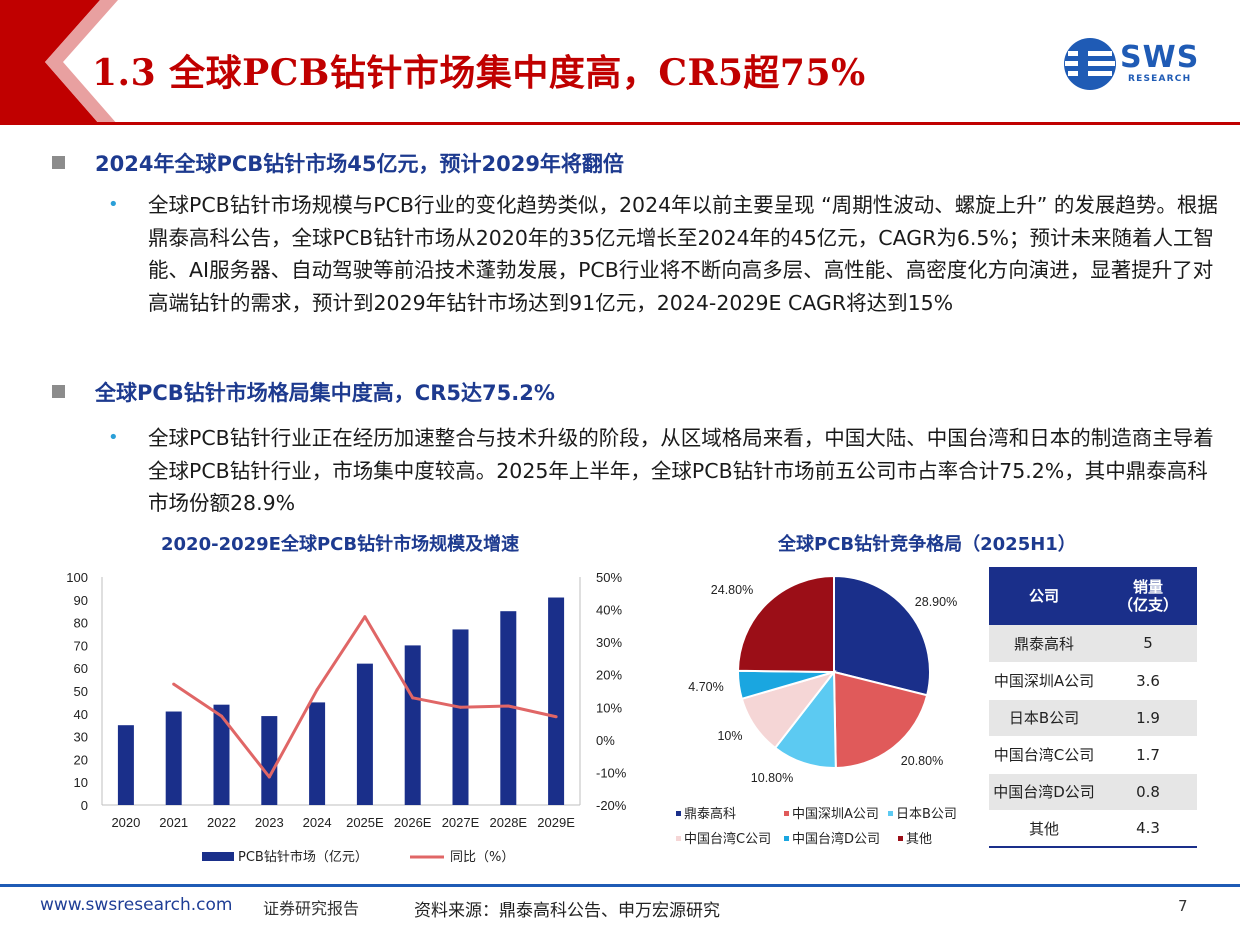 The width and height of the screenshot is (1240, 930). Describe the element at coordinates (1148, 718) in the screenshot. I see `table-cell-sales: 1.9` at that location.